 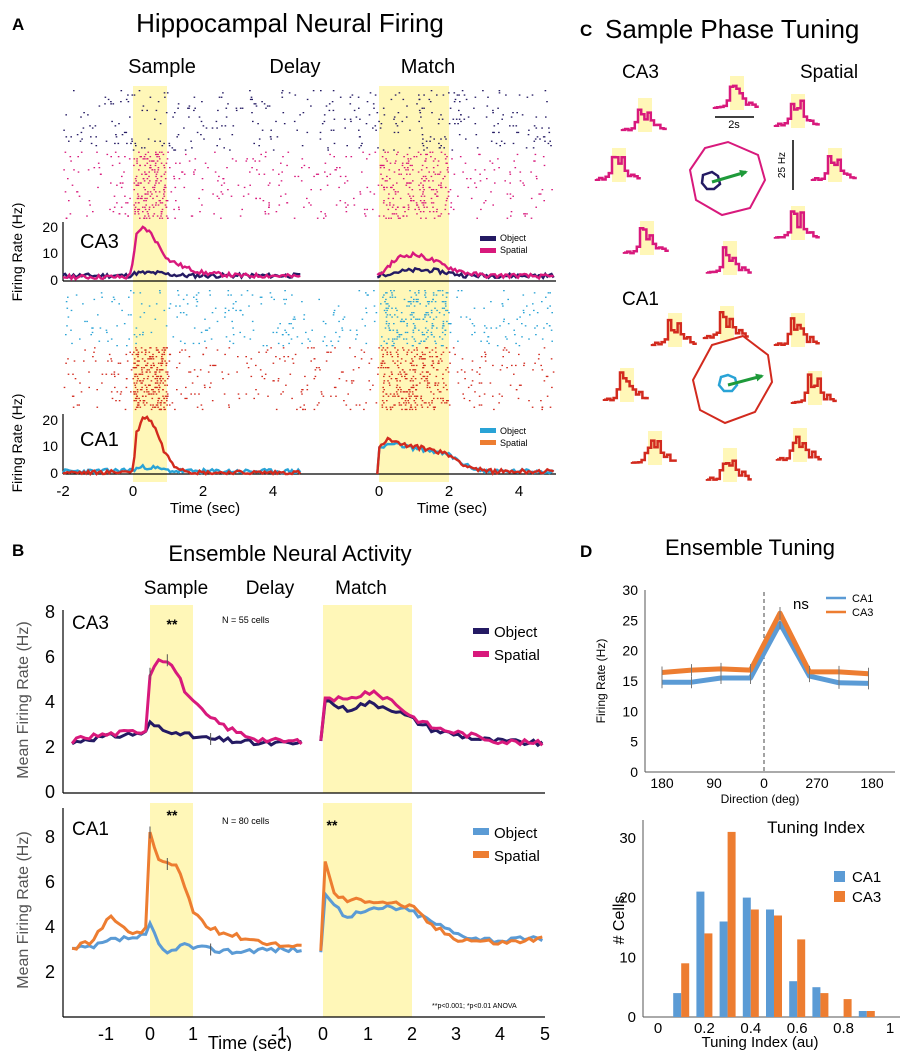 What do you see at coordinates (62, 491) in the screenshot?
I see `xtick: -2` at bounding box center [62, 491].